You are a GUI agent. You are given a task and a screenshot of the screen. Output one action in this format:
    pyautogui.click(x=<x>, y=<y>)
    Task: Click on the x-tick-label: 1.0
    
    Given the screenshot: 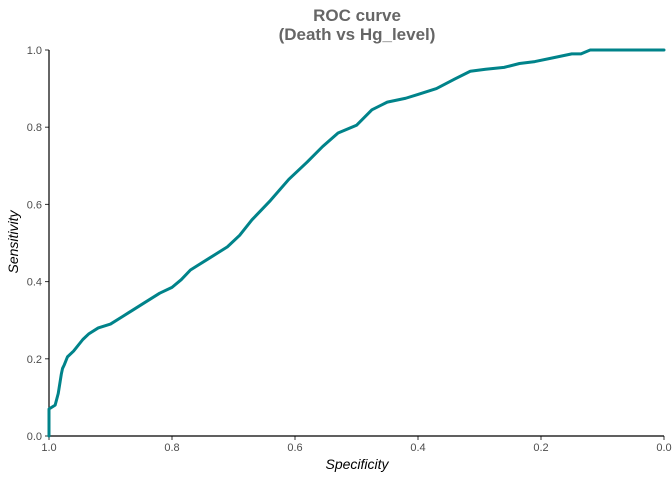 What is the action you would take?
    pyautogui.click(x=48, y=448)
    